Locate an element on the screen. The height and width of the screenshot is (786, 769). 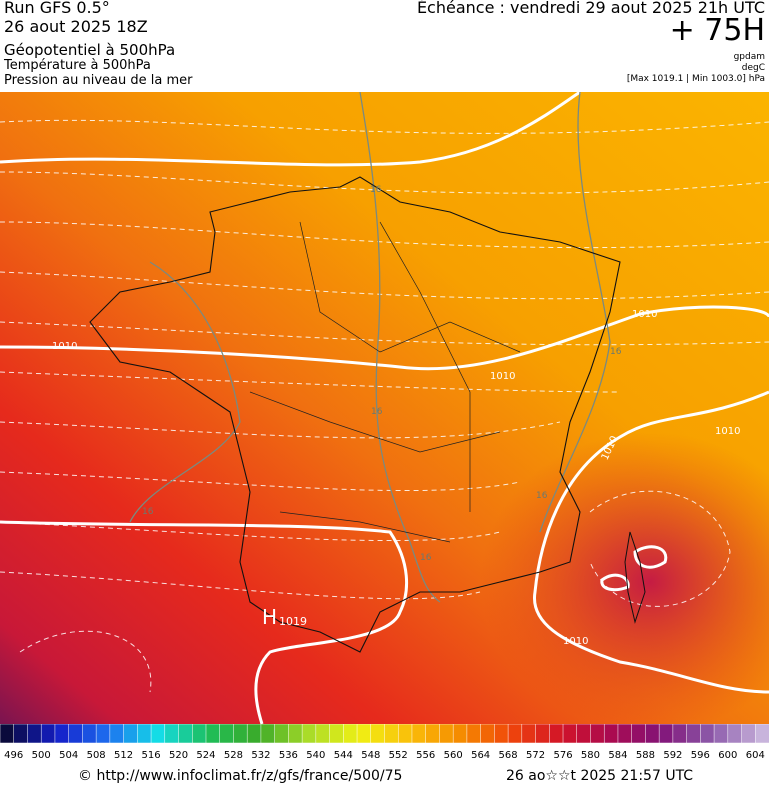
run: Run GFS 0.5° is located at coordinates (57, 8).